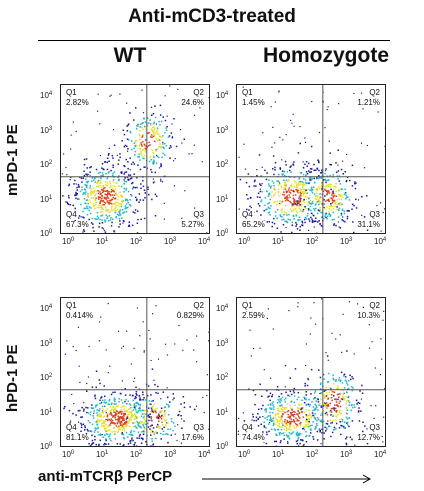 The width and height of the screenshot is (424, 491). I want to click on quadrant-name-q3: Q3, so click(374, 427).